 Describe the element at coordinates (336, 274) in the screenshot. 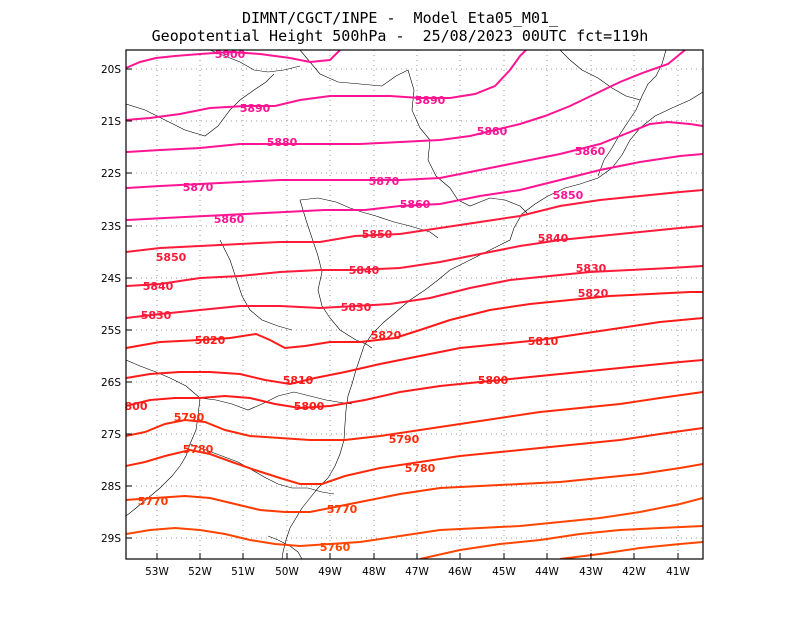

I see `state-border-pr-sp` at that location.